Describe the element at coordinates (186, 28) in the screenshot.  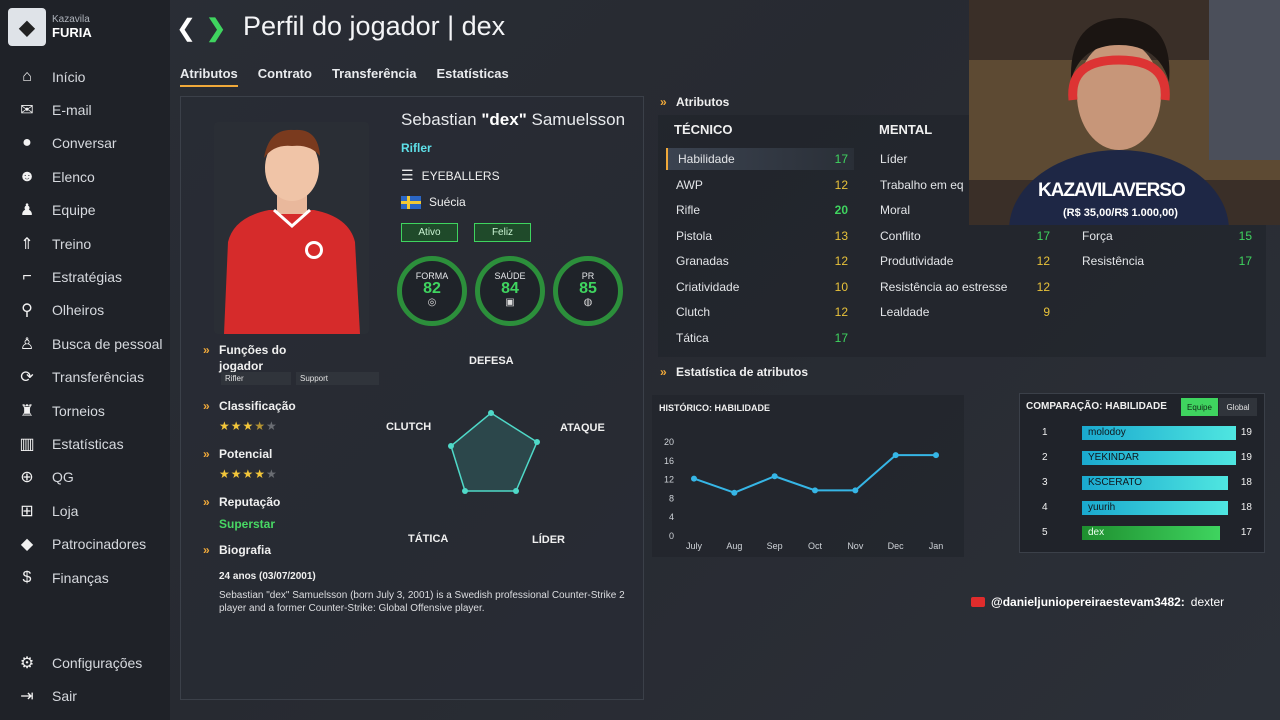
I see `back-arrow-icon: ❮` at that location.